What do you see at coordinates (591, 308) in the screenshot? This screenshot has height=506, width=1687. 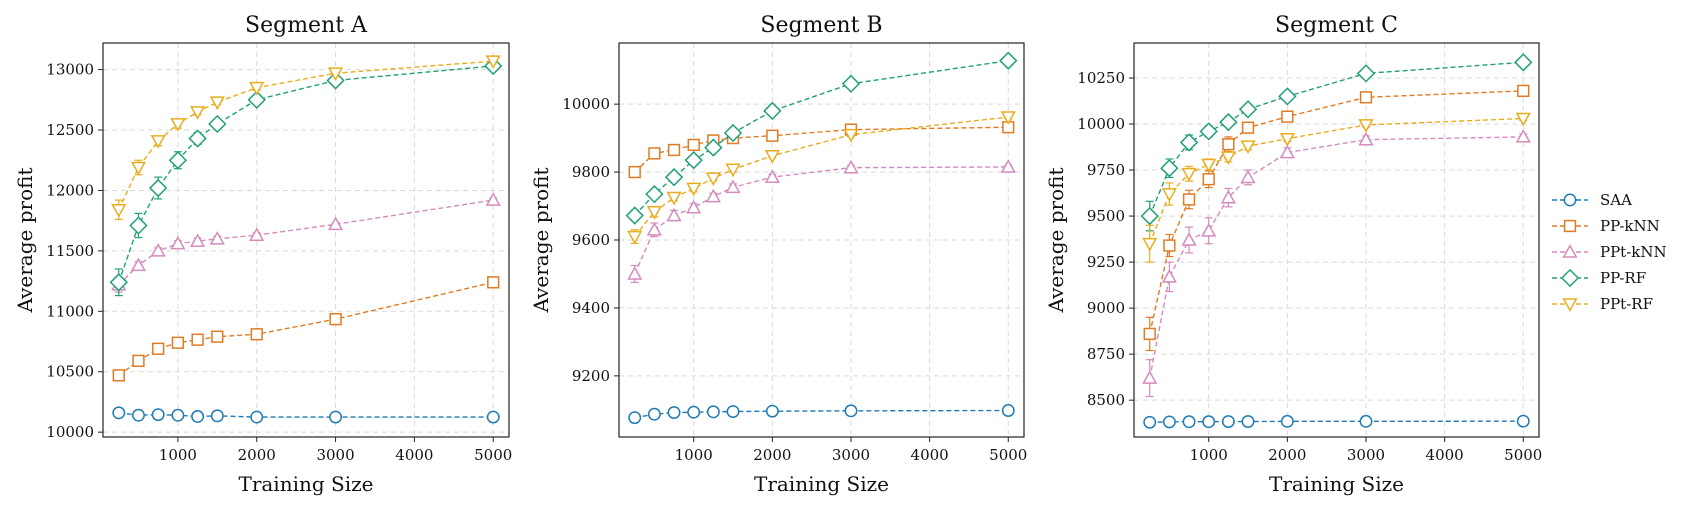 I see `y-tick-label: 9400` at bounding box center [591, 308].